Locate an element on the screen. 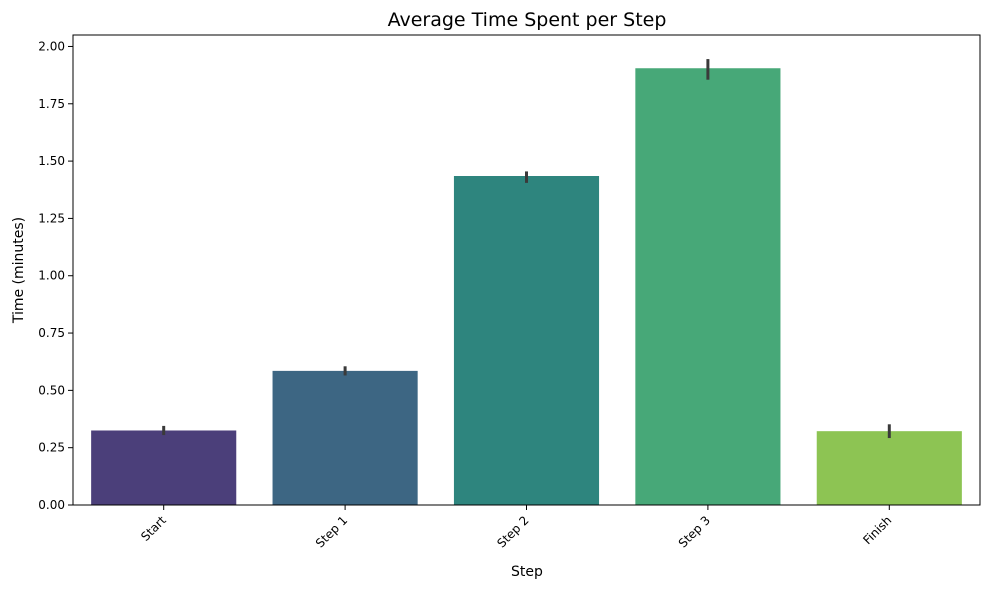 This screenshot has width=989, height=590. y-tick-label: 1.25 is located at coordinates (51, 218).